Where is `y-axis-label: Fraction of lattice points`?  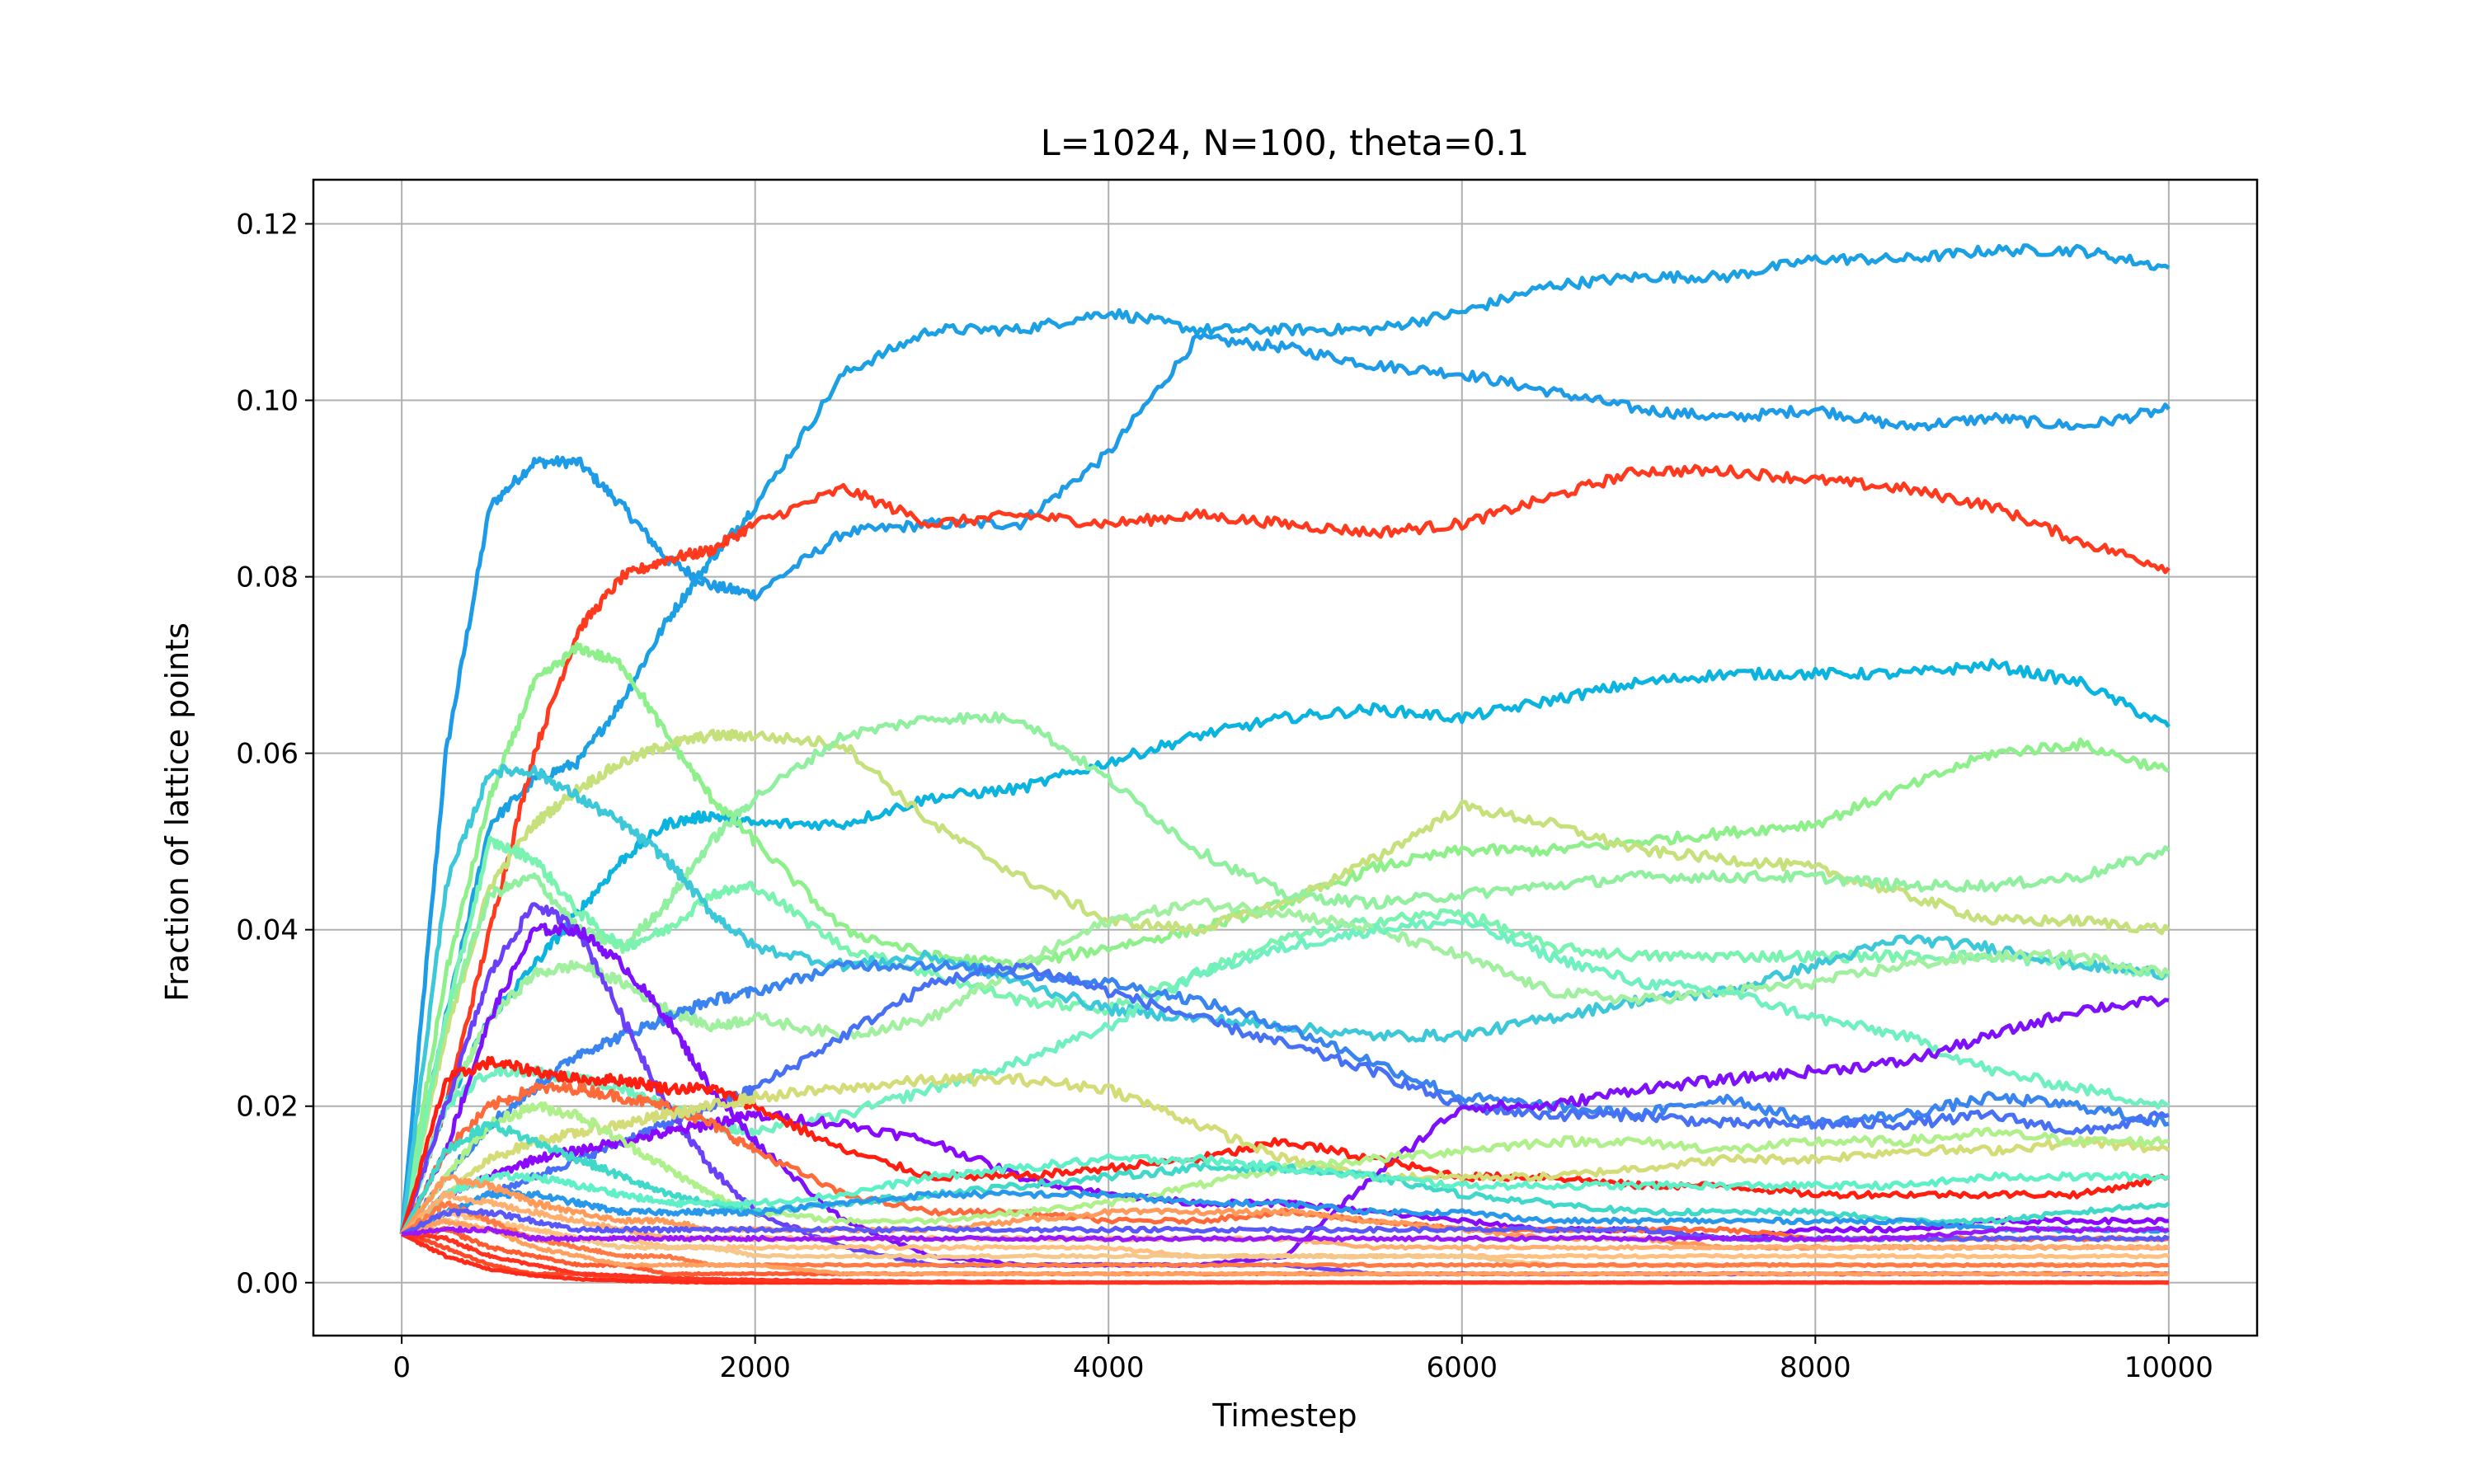
y-axis-label: Fraction of lattice points is located at coordinates (177, 812).